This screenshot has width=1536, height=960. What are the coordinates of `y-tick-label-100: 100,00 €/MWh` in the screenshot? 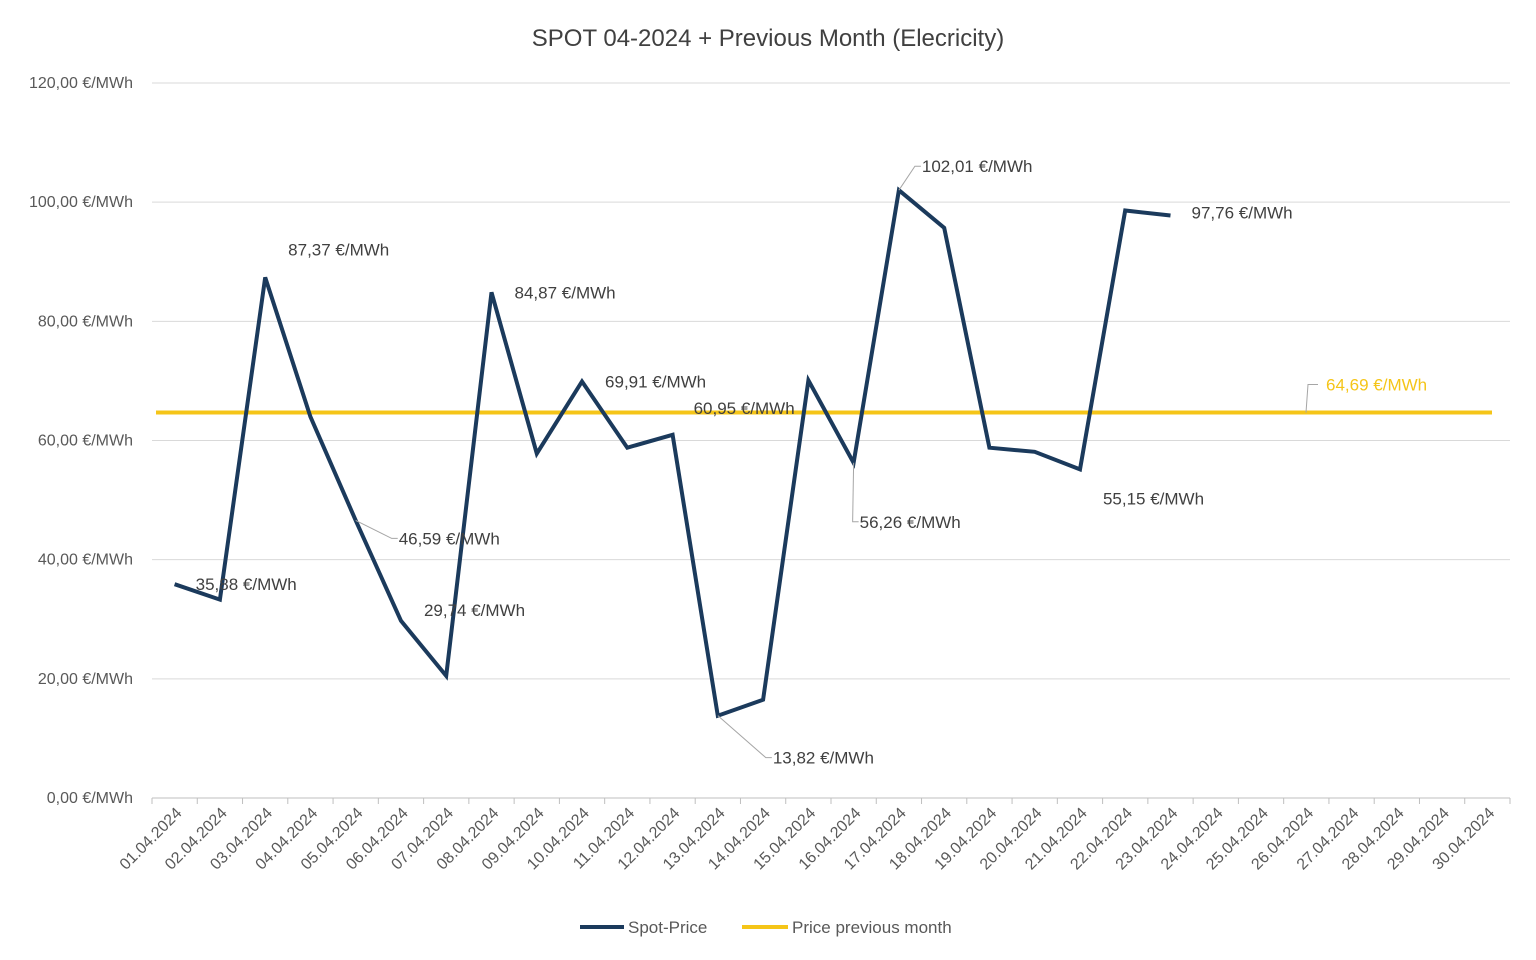 It's located at (81, 202).